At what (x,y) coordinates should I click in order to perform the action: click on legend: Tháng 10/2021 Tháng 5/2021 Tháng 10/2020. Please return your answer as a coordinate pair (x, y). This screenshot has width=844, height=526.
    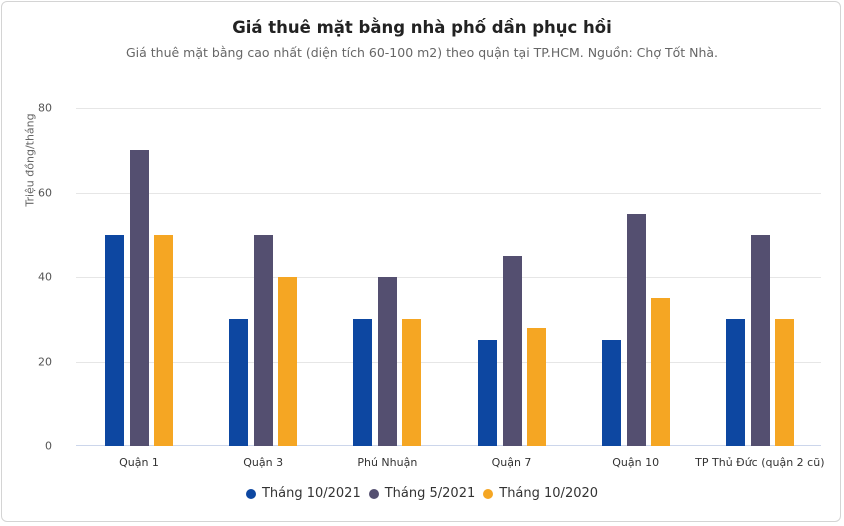
    Looking at the image, I should click on (422, 493).